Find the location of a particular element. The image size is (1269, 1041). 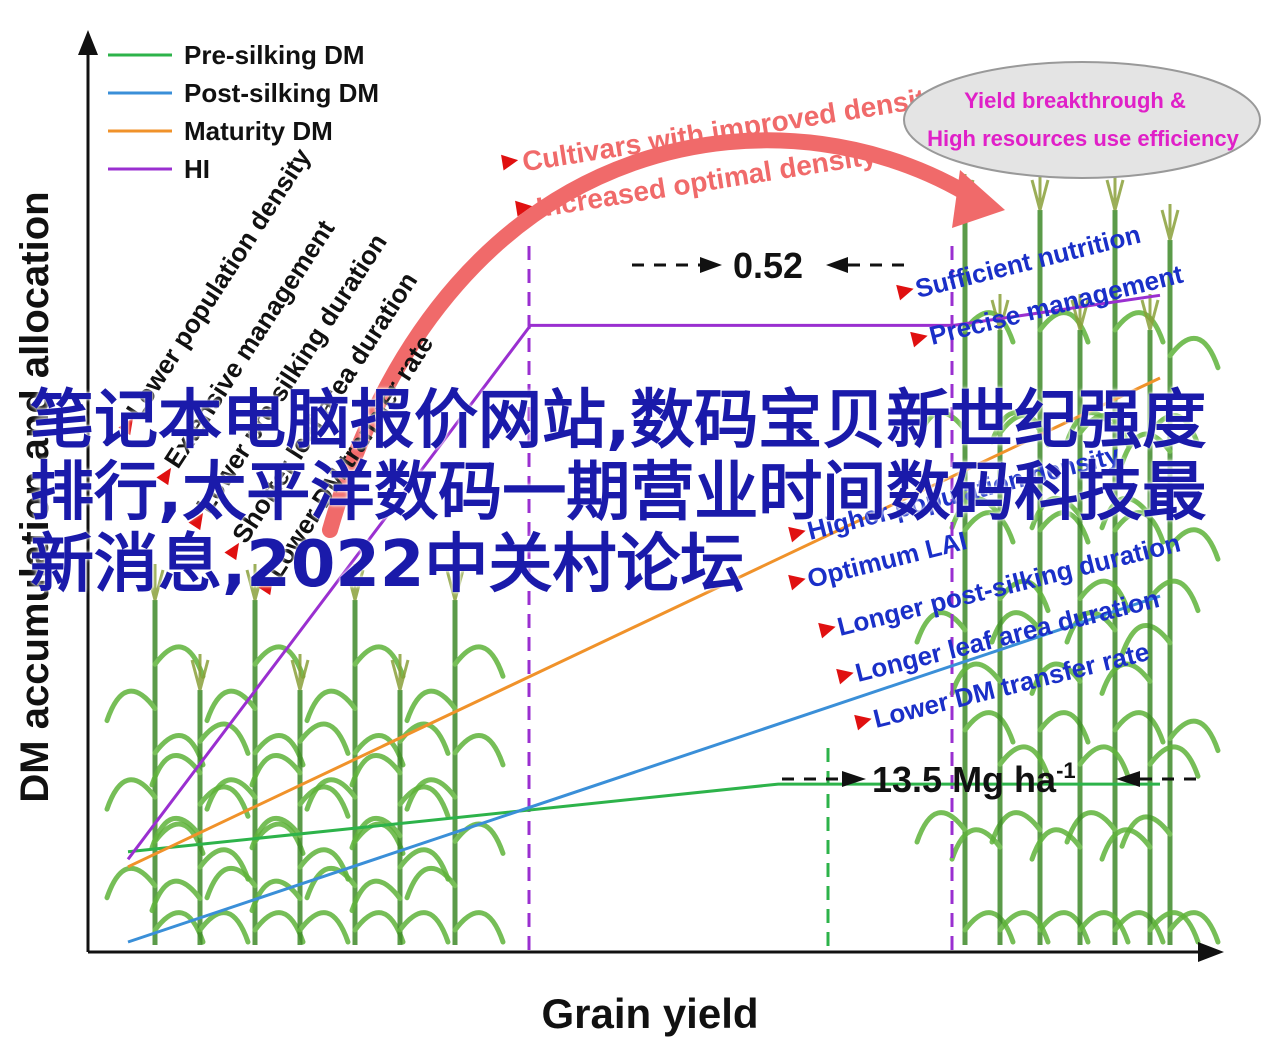

gap-arrow-right-icon is located at coordinates (711, 265).